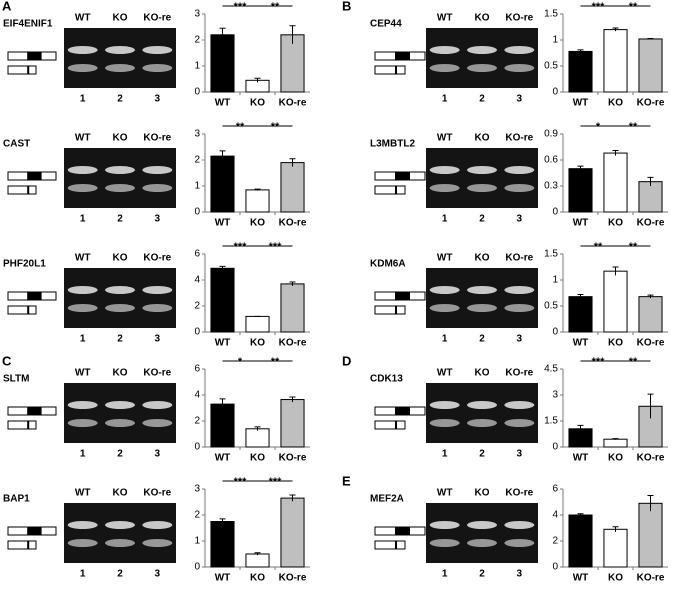 This screenshot has height=599, width=681. What do you see at coordinates (551, 369) in the screenshot?
I see `y-tick-label: 4.5` at bounding box center [551, 369].